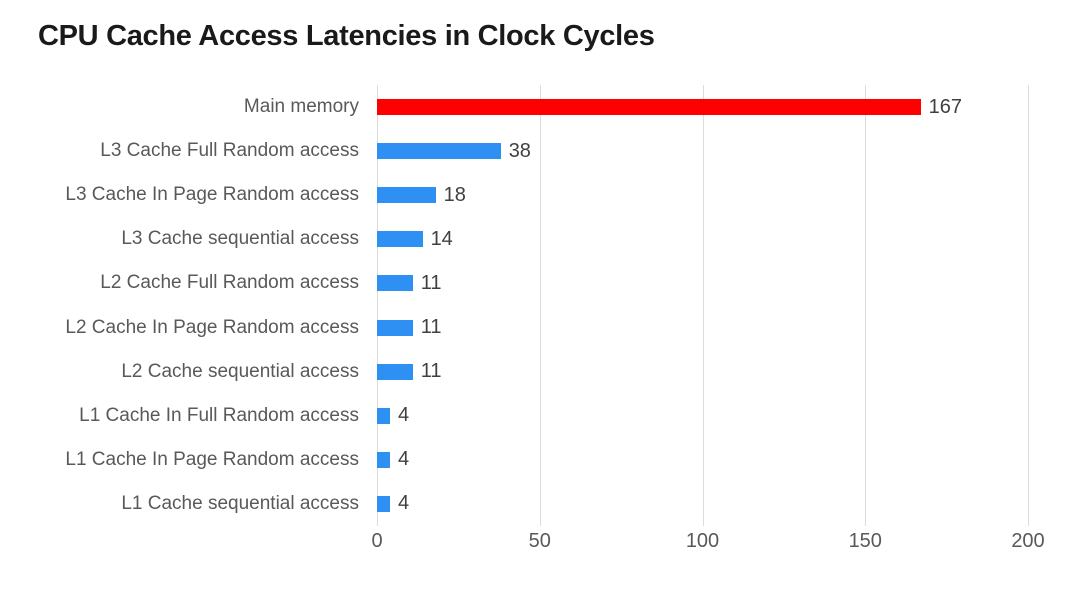  I want to click on chart-row: L1 Cache sequential access 4, so click(540, 504).